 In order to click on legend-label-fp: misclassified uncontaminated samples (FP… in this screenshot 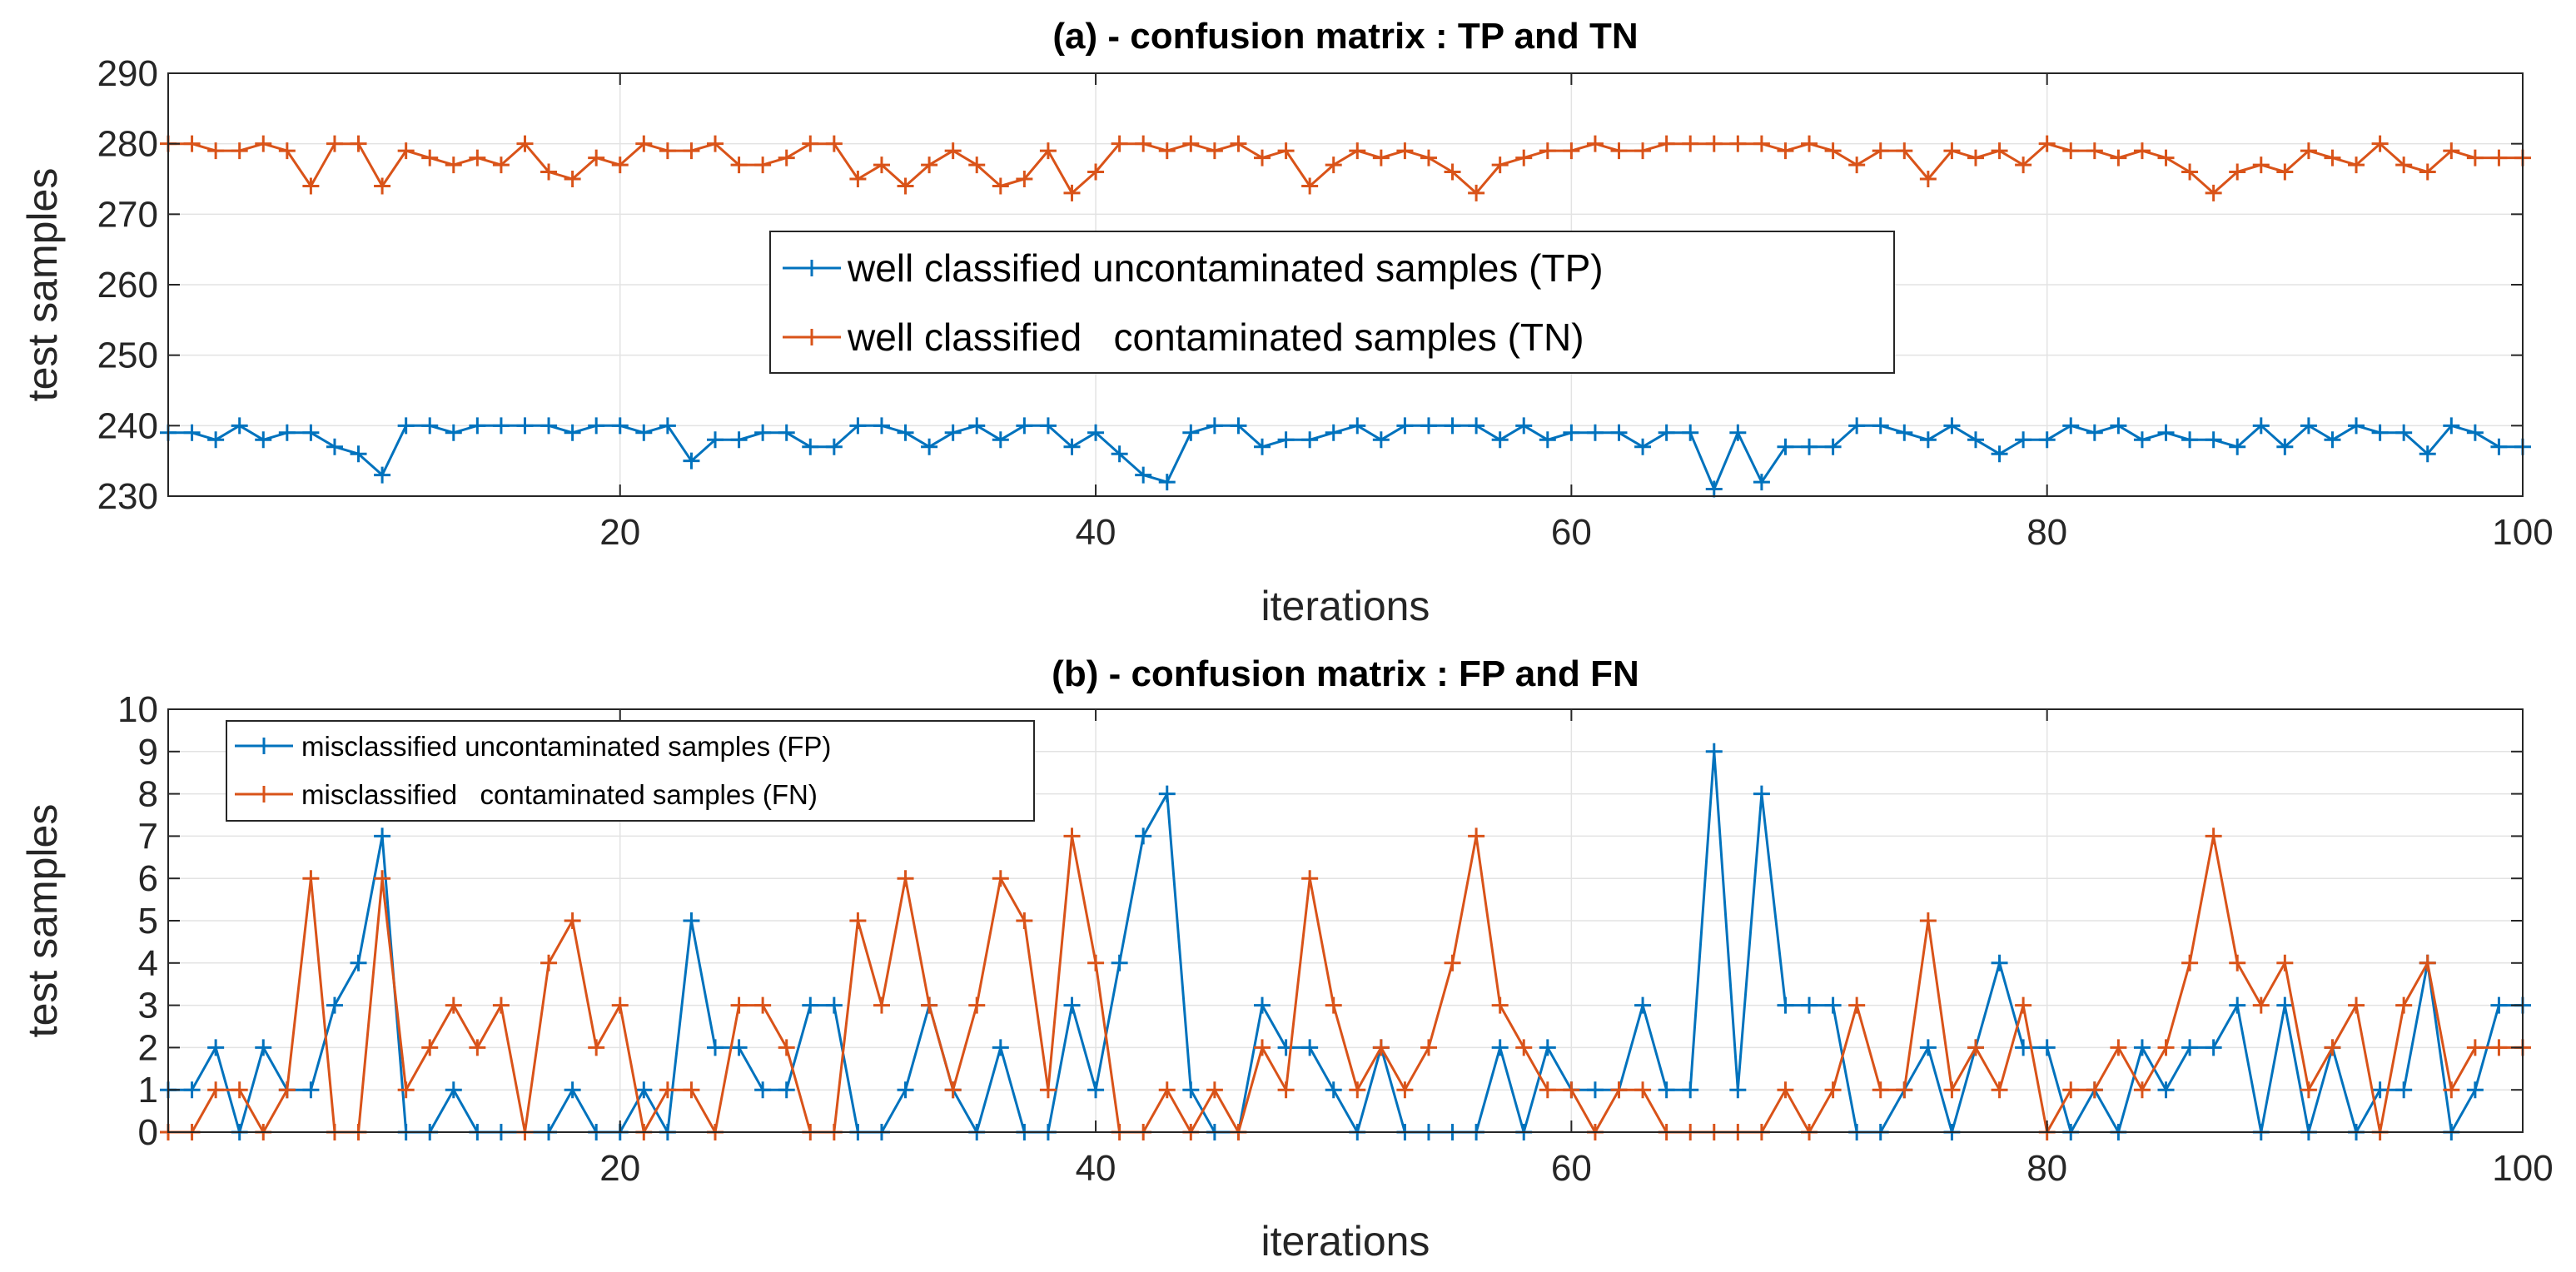, I will do `click(566, 746)`.